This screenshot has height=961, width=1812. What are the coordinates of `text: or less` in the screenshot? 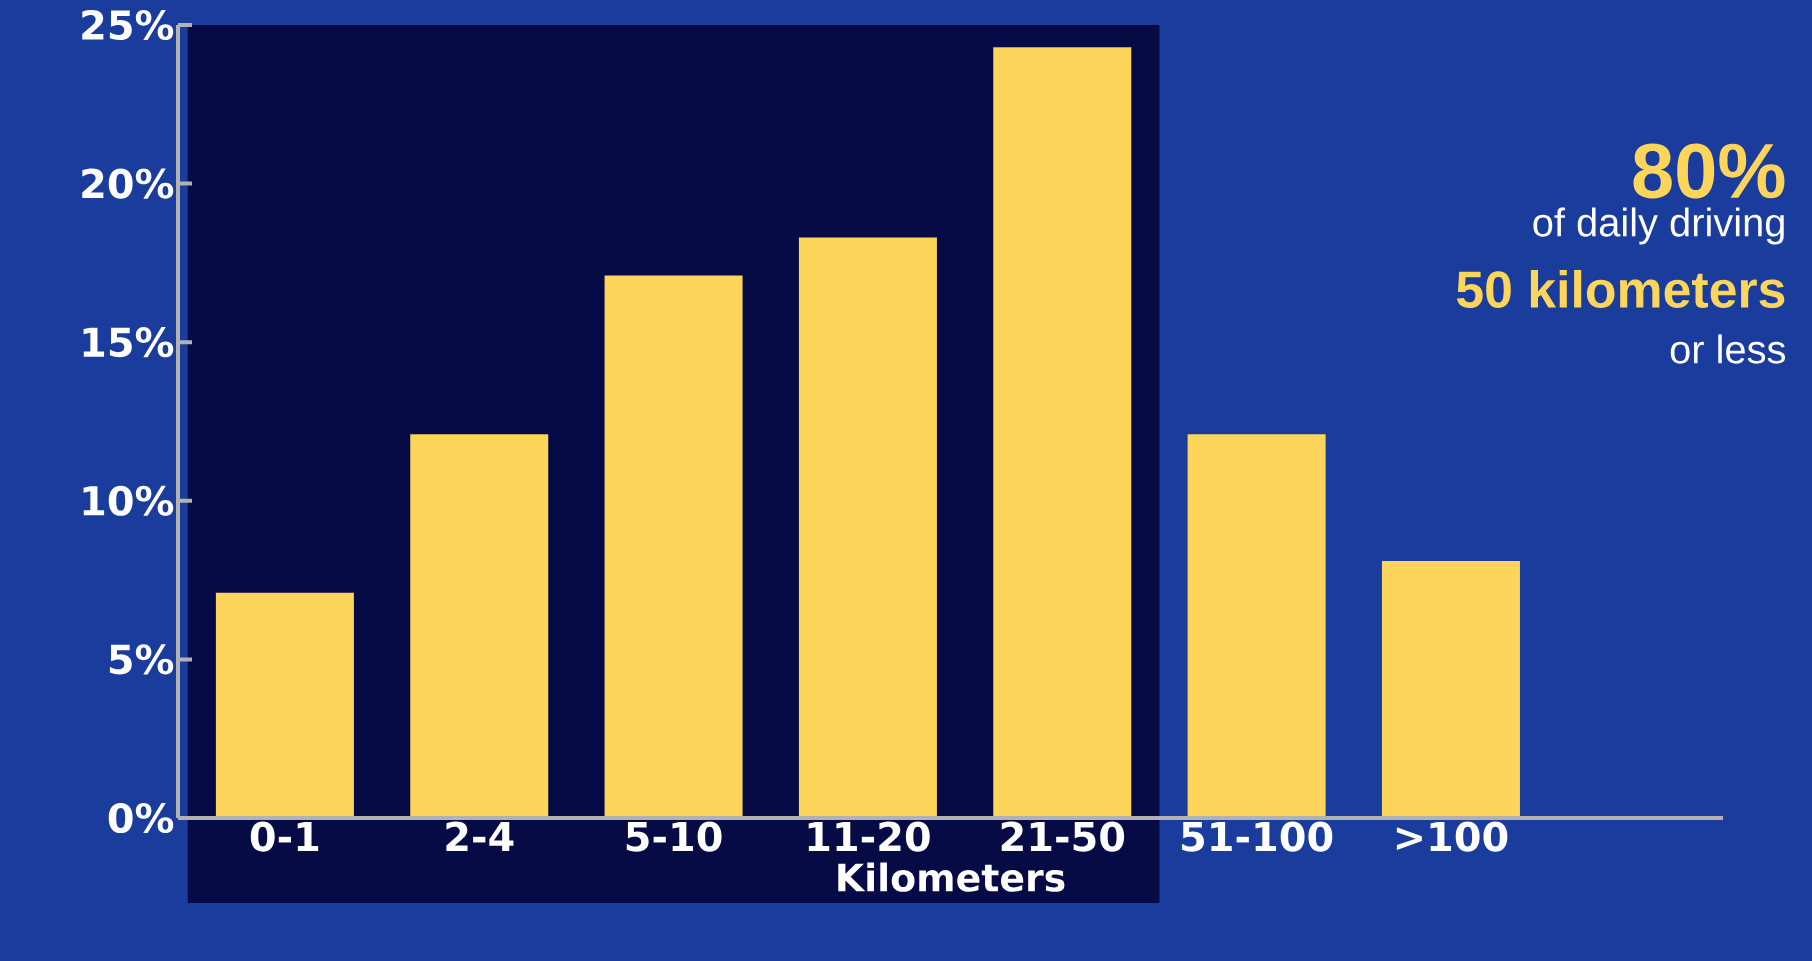 It's located at (1728, 349).